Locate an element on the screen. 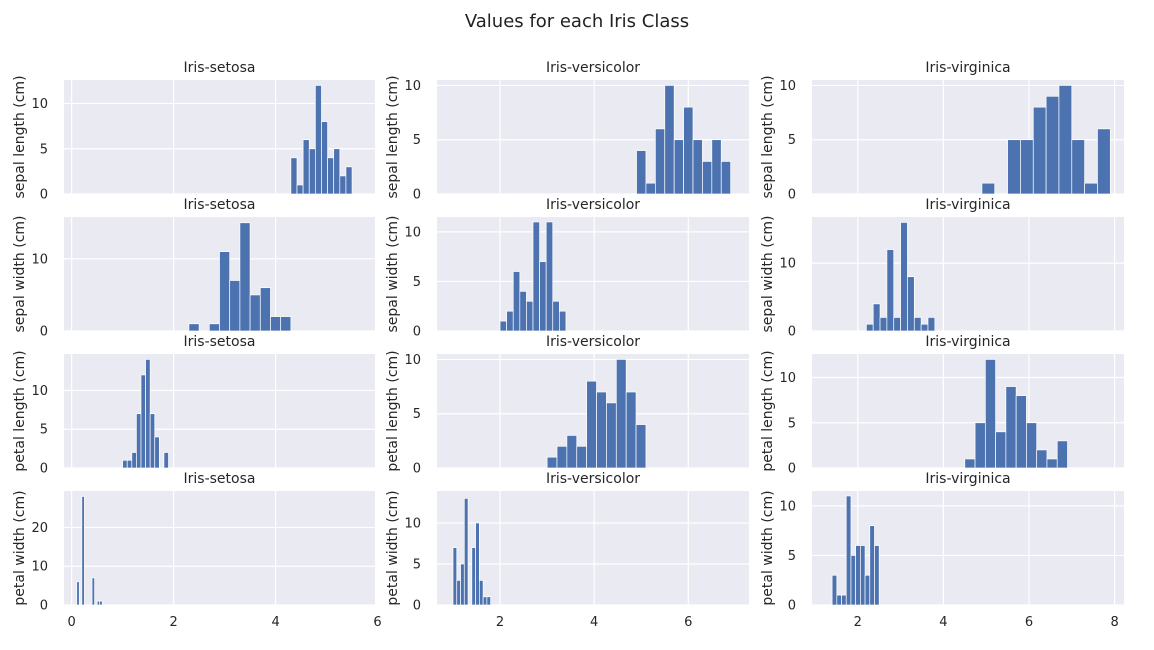  histogram-panel: Iris-versicolor sepal width (cm) 0 5 10 is located at coordinates (567, 268).